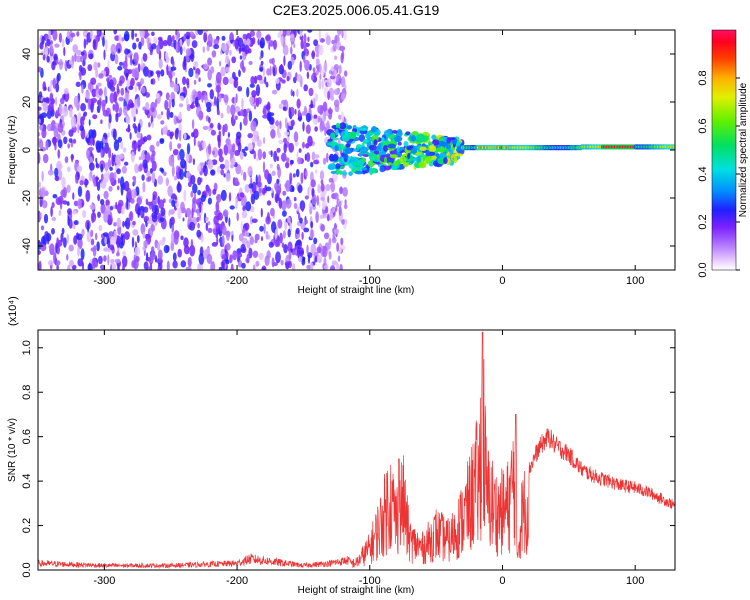 Image resolution: width=750 pixels, height=600 pixels. Describe the element at coordinates (356, 10) in the screenshot. I see `figure-title: C2E3.2025.006.05.41.G19` at that location.